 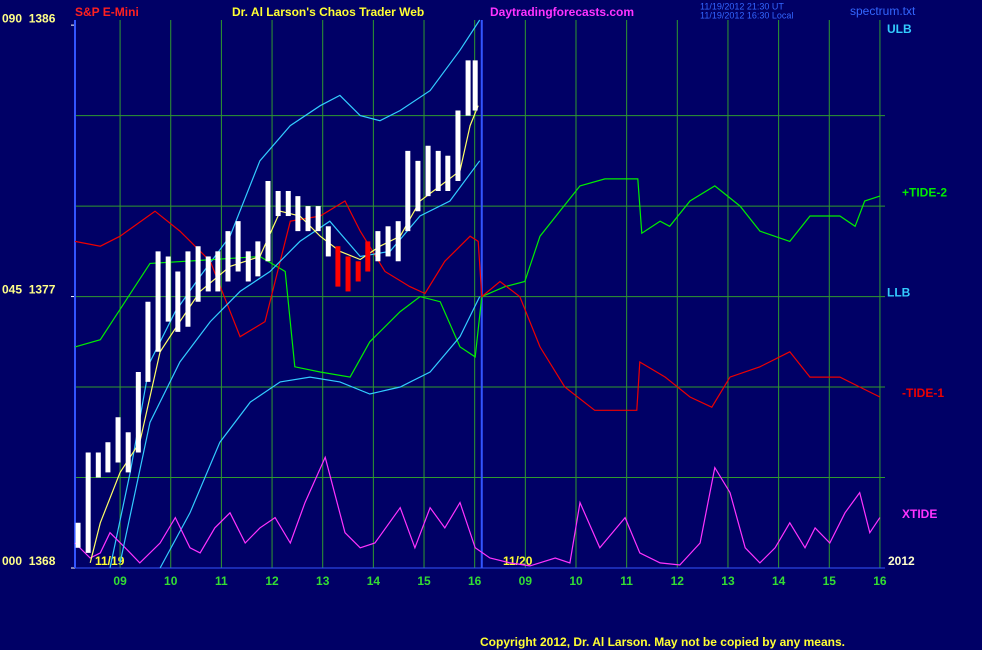 What do you see at coordinates (899, 293) in the screenshot?
I see `series-label: LLB` at bounding box center [899, 293].